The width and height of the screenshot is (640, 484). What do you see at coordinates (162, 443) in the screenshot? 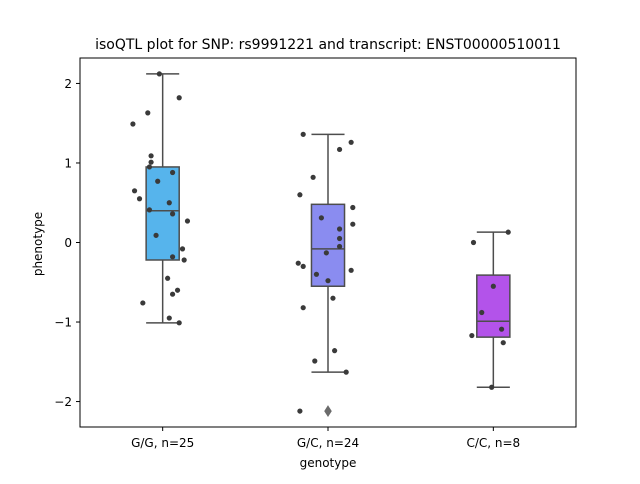
I see `group-1-x-tick-label: G/G, n=25` at bounding box center [162, 443].